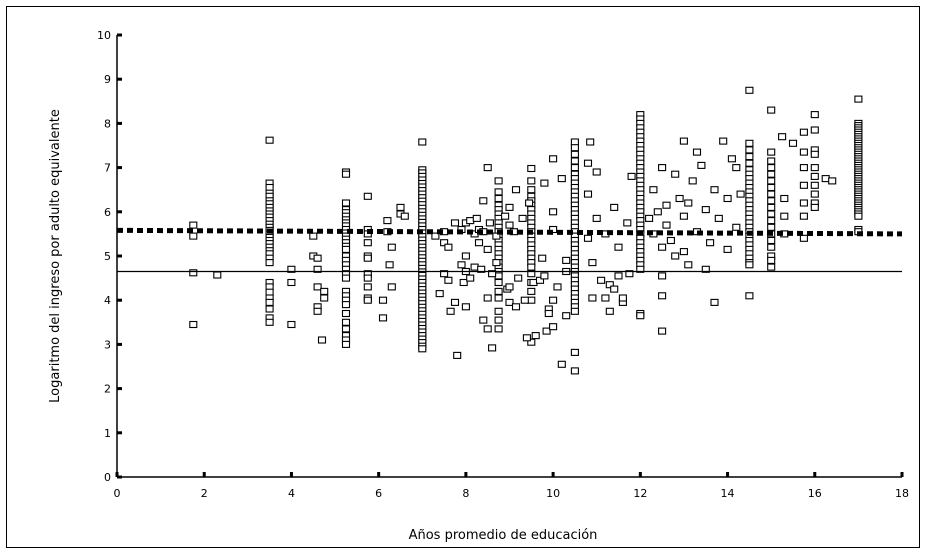 Image resolution: width=926 pixels, height=554 pixels. I want to click on y-tick-label: 3, so click(107, 344).